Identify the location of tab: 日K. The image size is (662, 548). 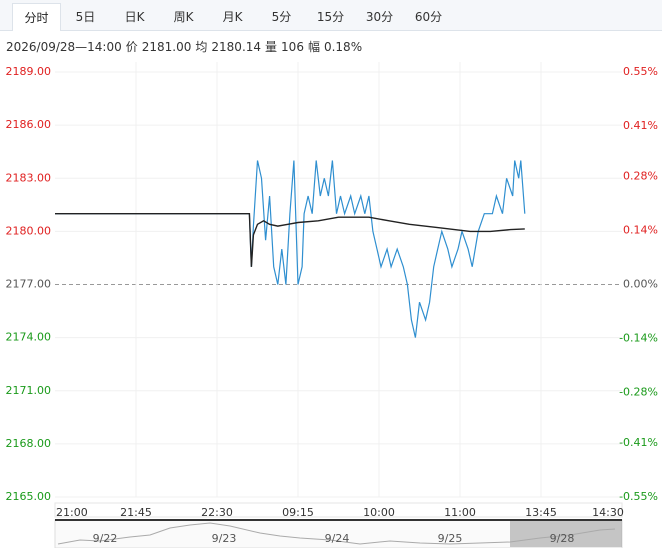
(134, 17).